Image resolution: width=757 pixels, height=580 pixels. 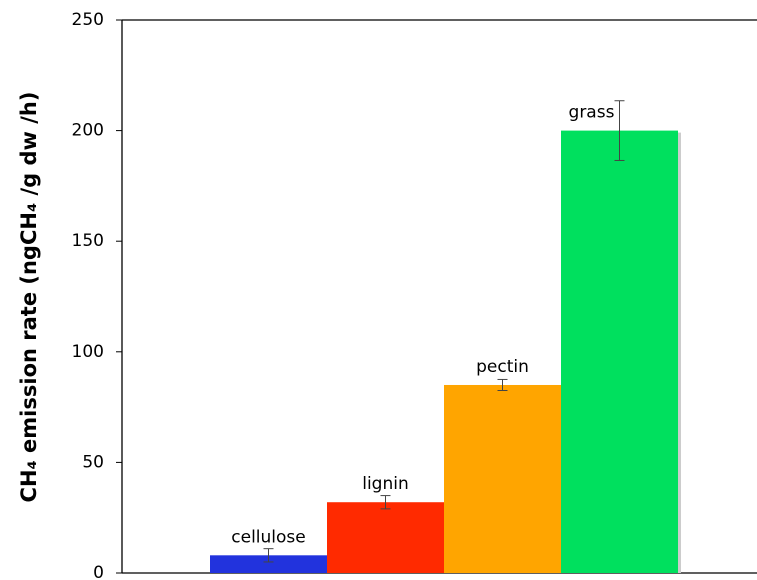 I want to click on y-tick-label: 100, so click(x=88, y=352).